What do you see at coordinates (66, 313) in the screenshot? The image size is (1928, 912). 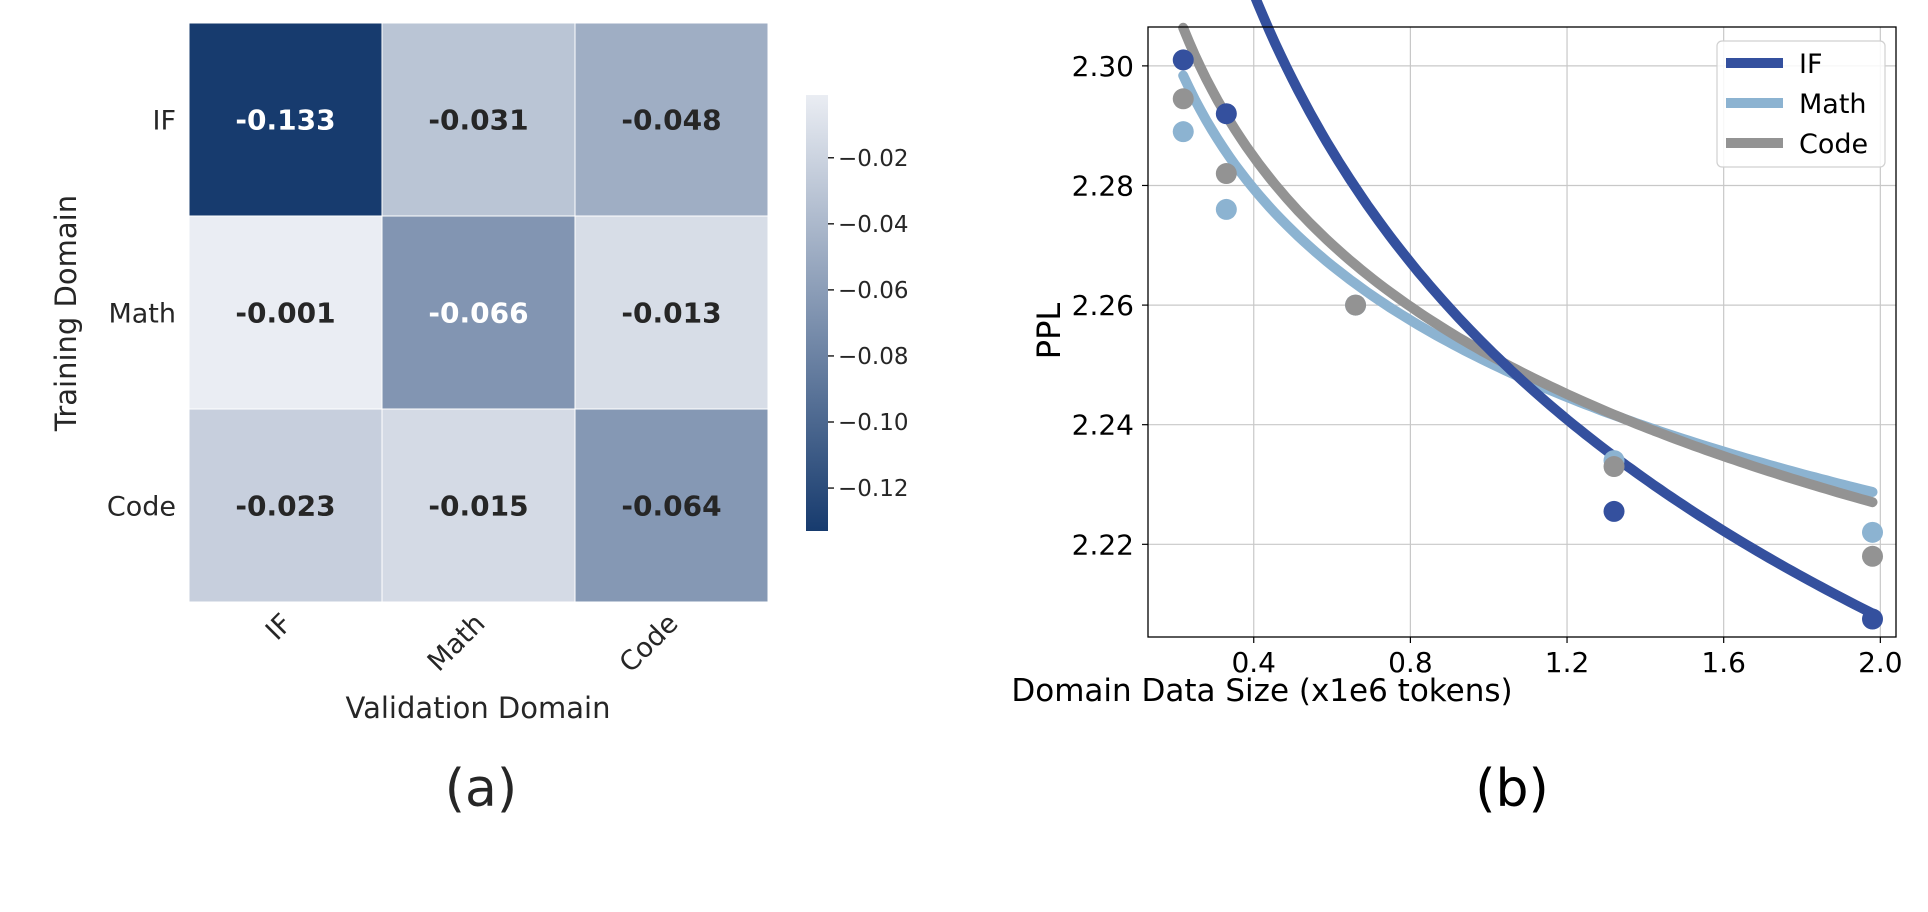 I see `heatmap-y-axis-title: Training Domain` at bounding box center [66, 313].